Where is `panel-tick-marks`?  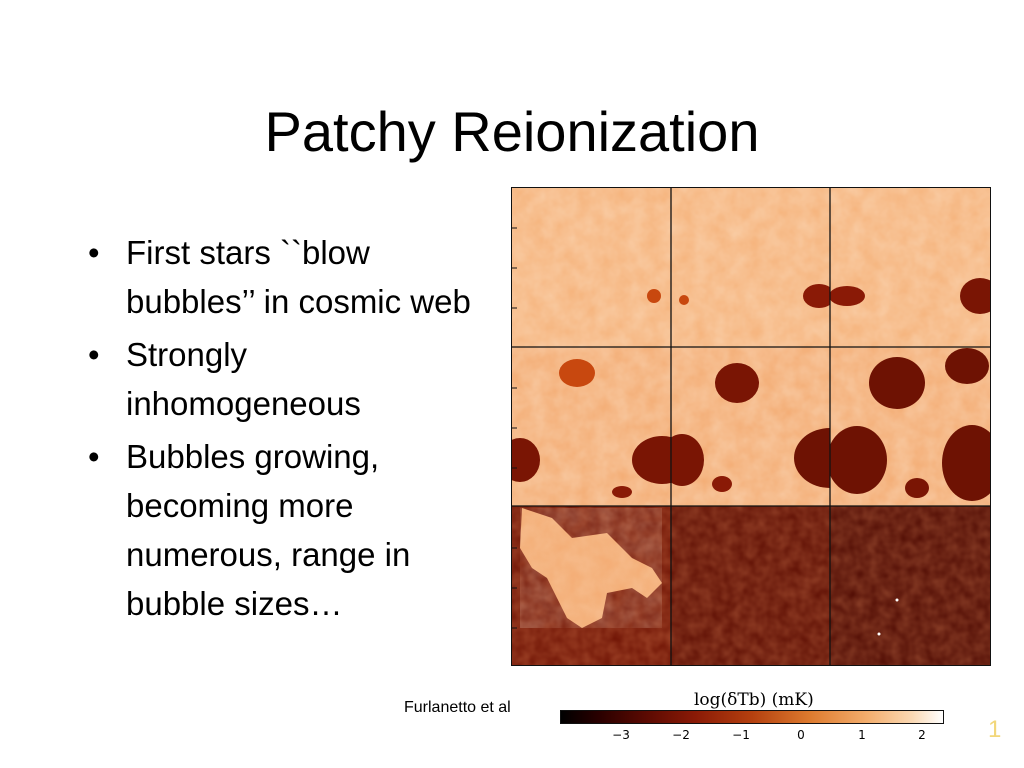
panel-tick-marks is located at coordinates (514, 428).